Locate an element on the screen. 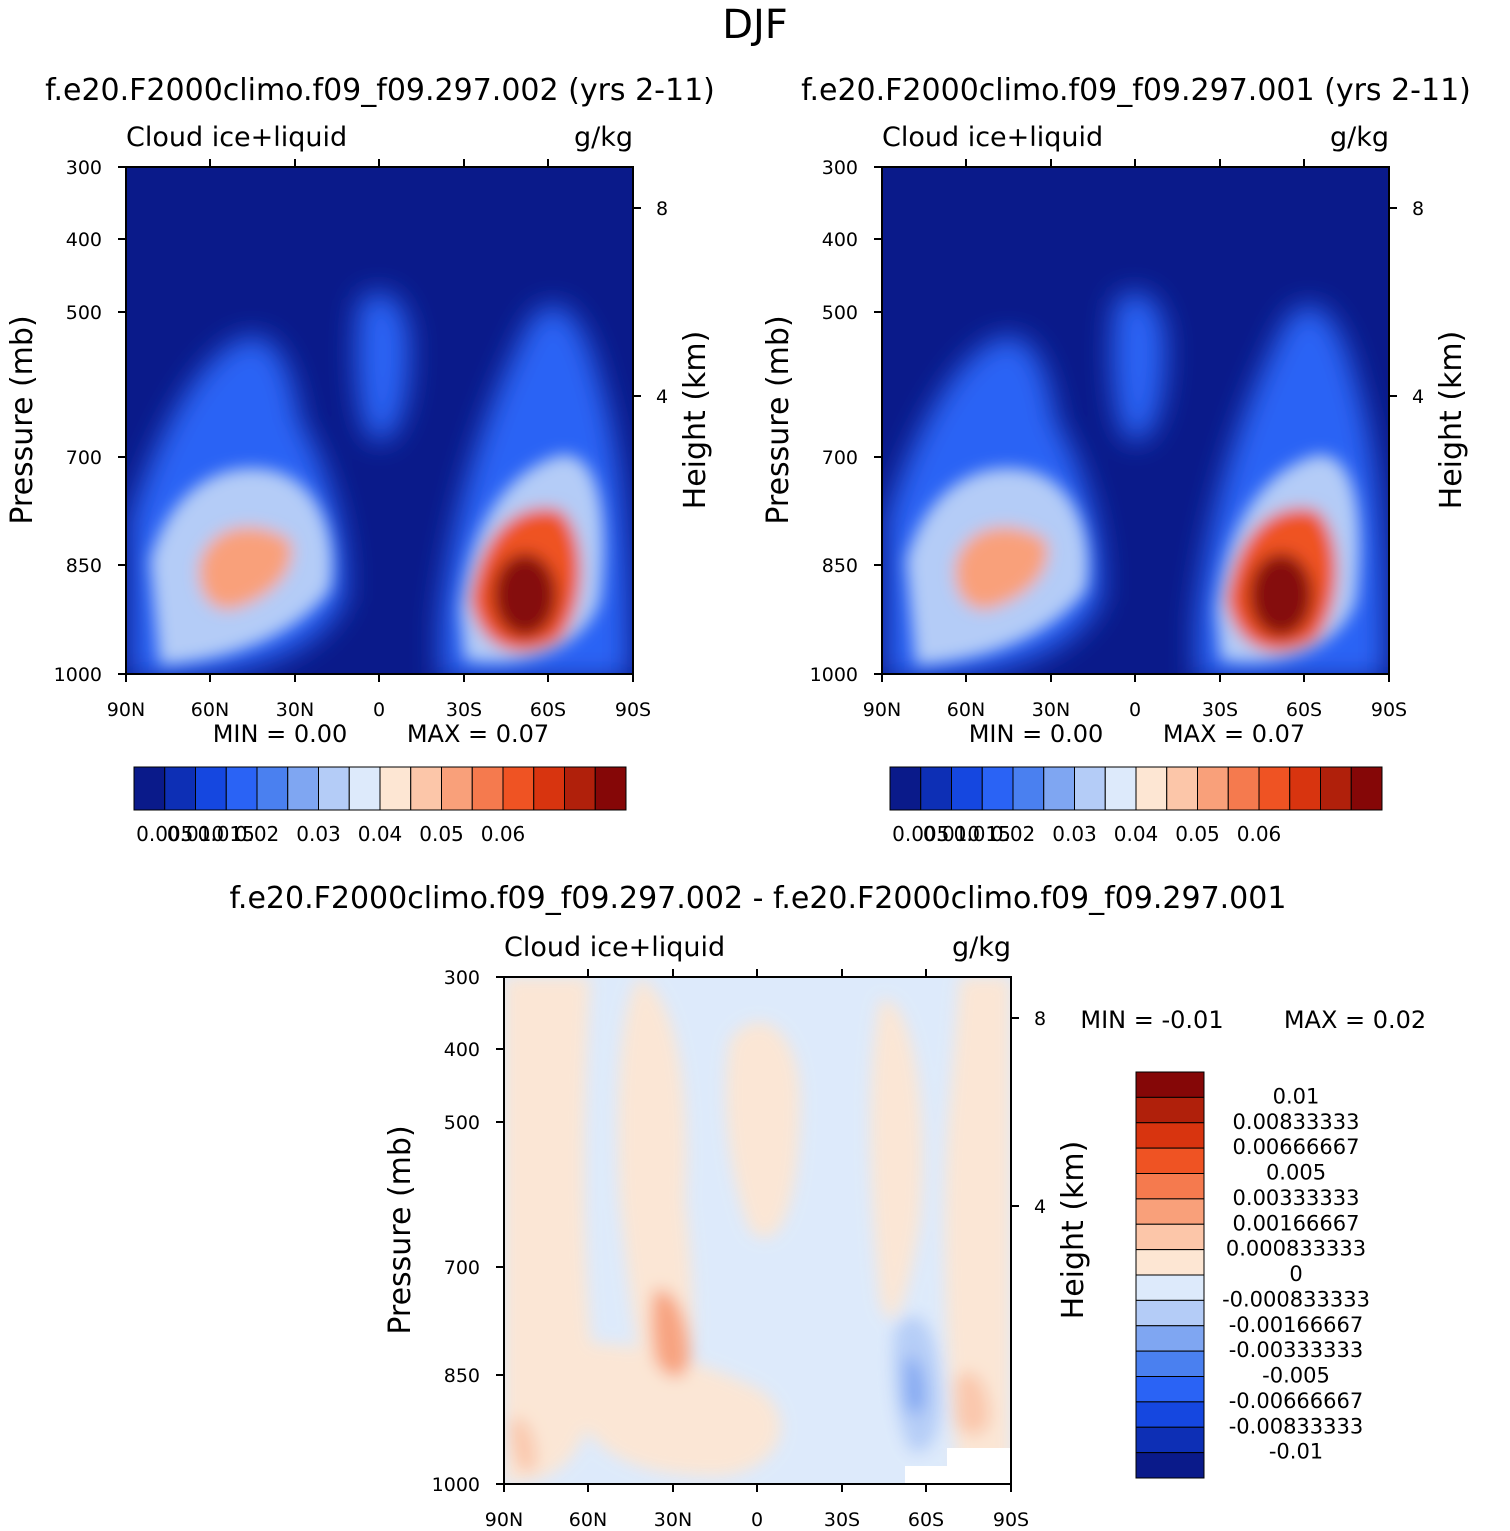 The height and width of the screenshot is (1531, 1510). max-label: MAX = 0.07 is located at coordinates (1234, 734).